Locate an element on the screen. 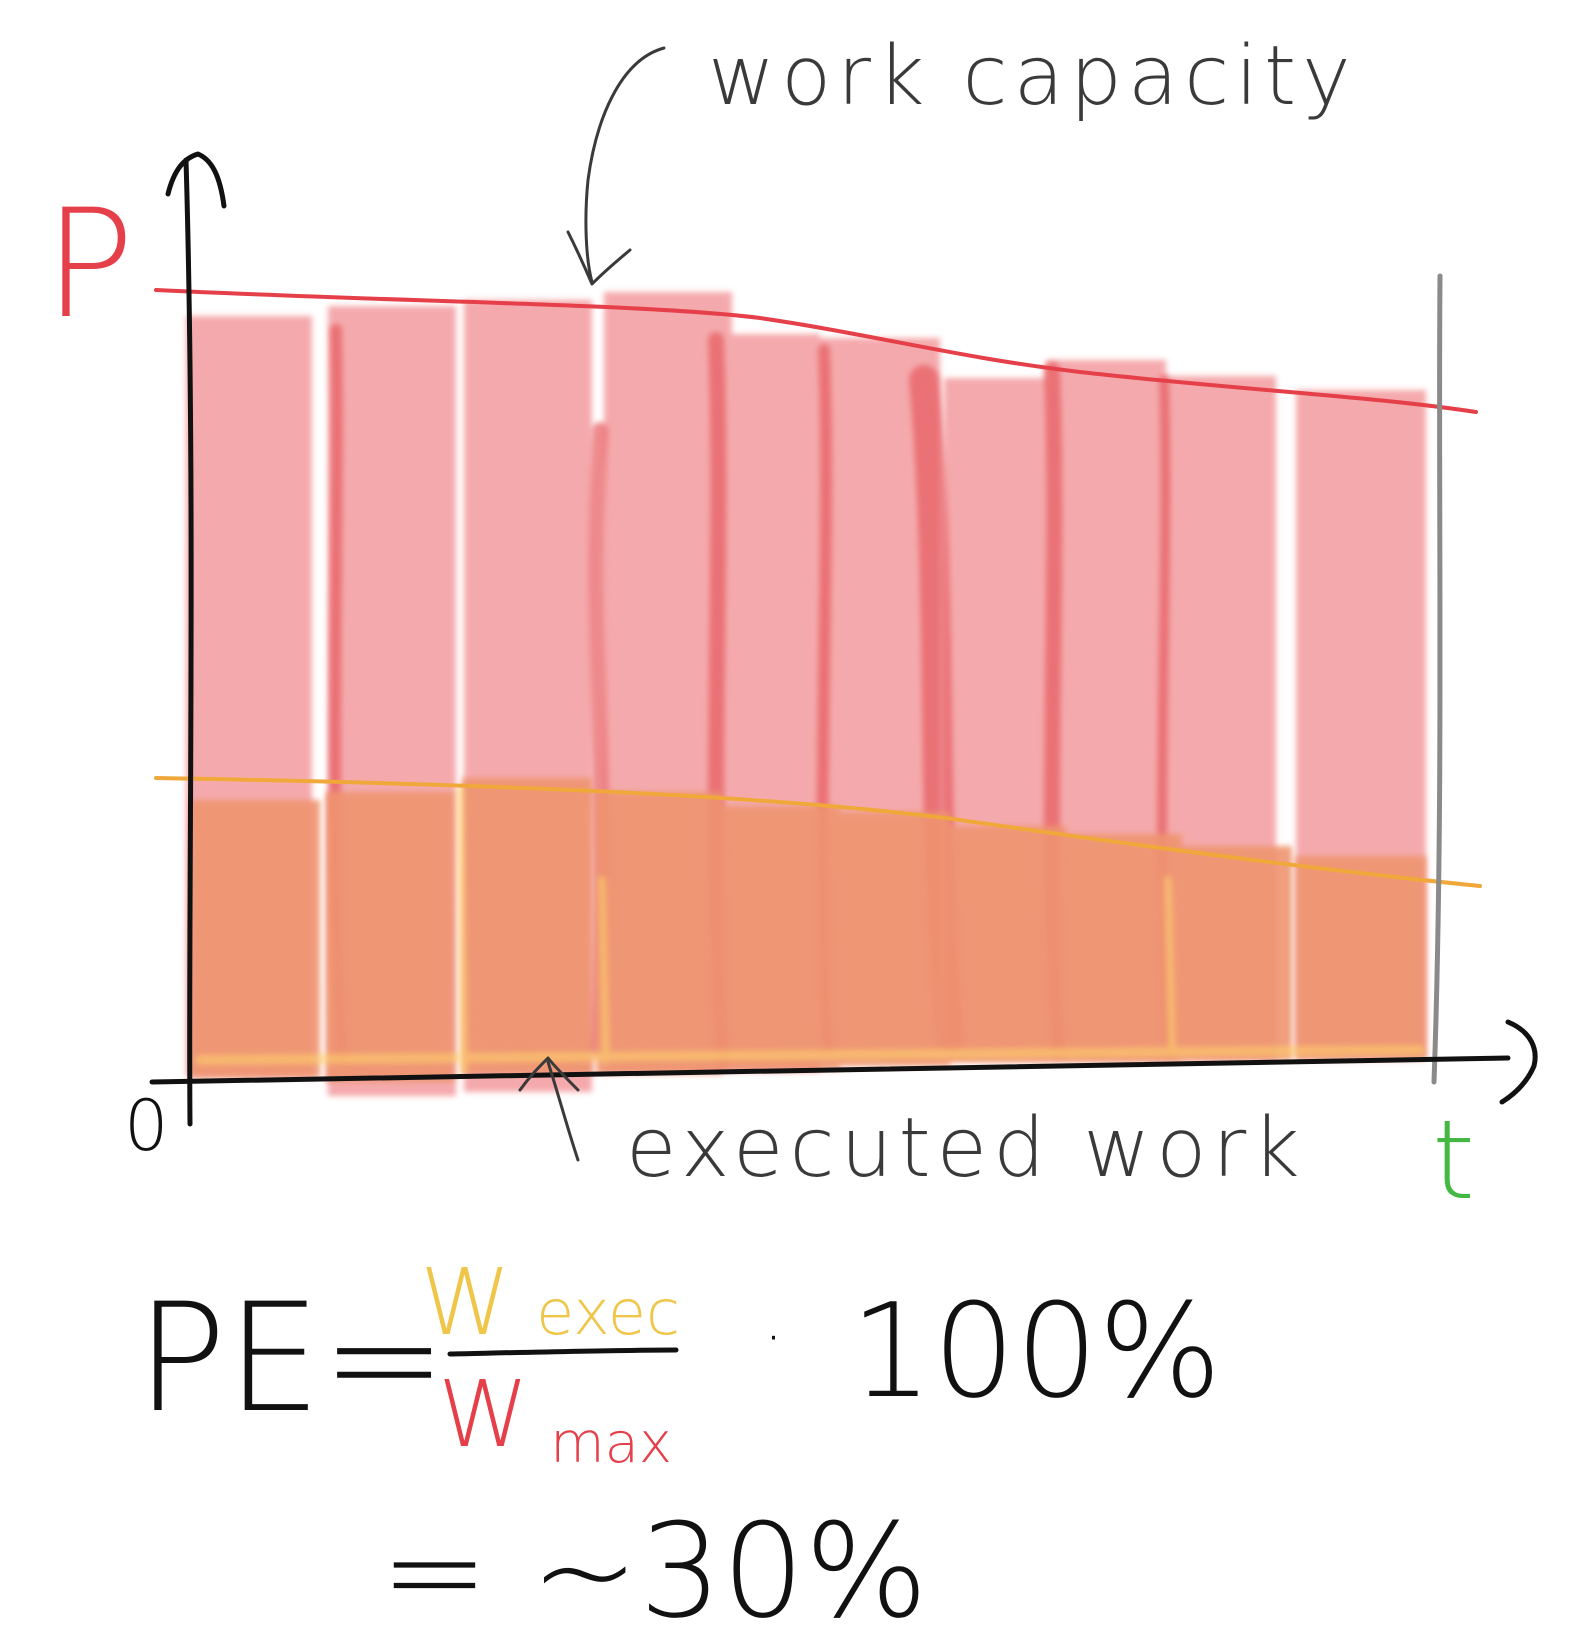  capacity-line is located at coordinates (816, 351).